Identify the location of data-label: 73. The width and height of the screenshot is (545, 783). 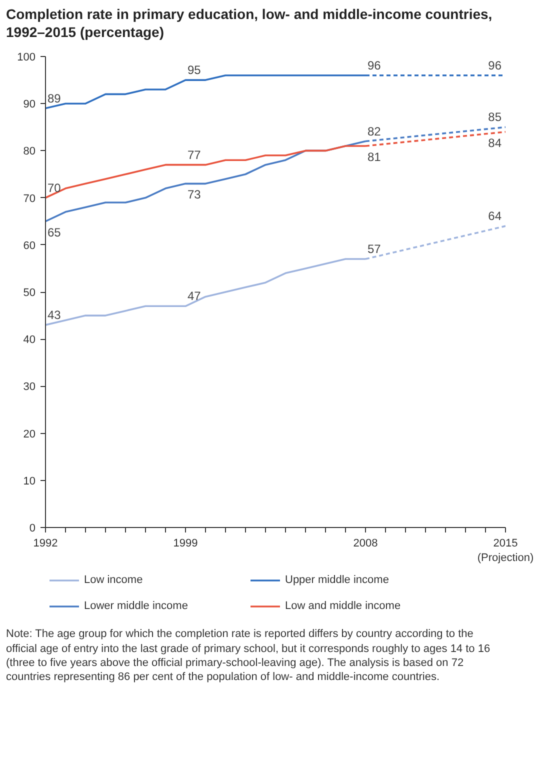
(195, 195).